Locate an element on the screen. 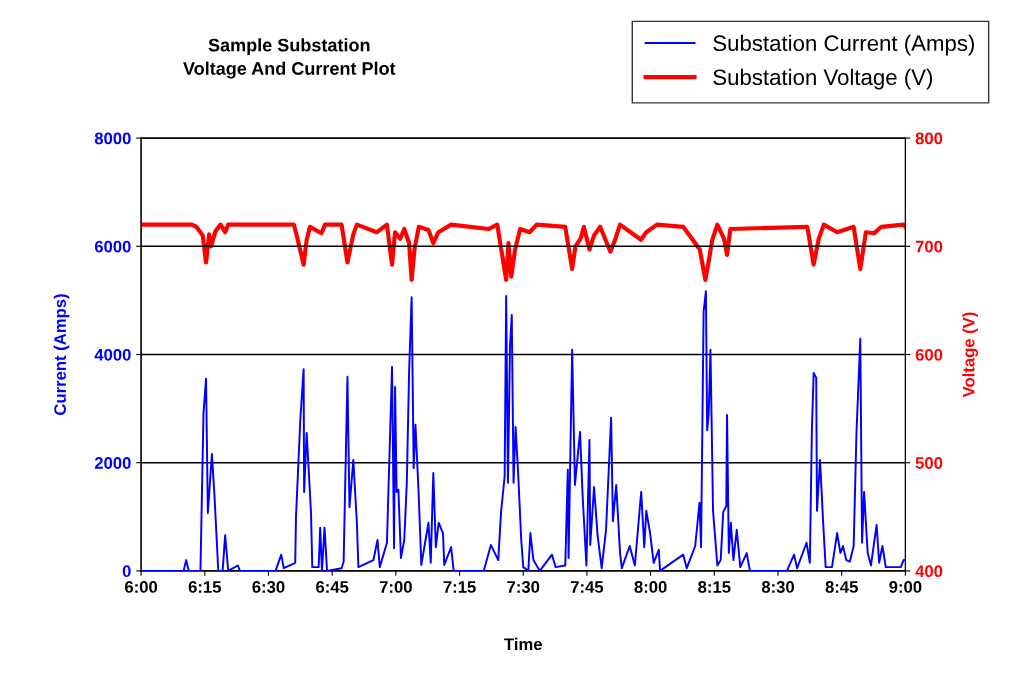 This screenshot has height=687, width=1015. y-tick-label: 2000 is located at coordinates (112, 463).